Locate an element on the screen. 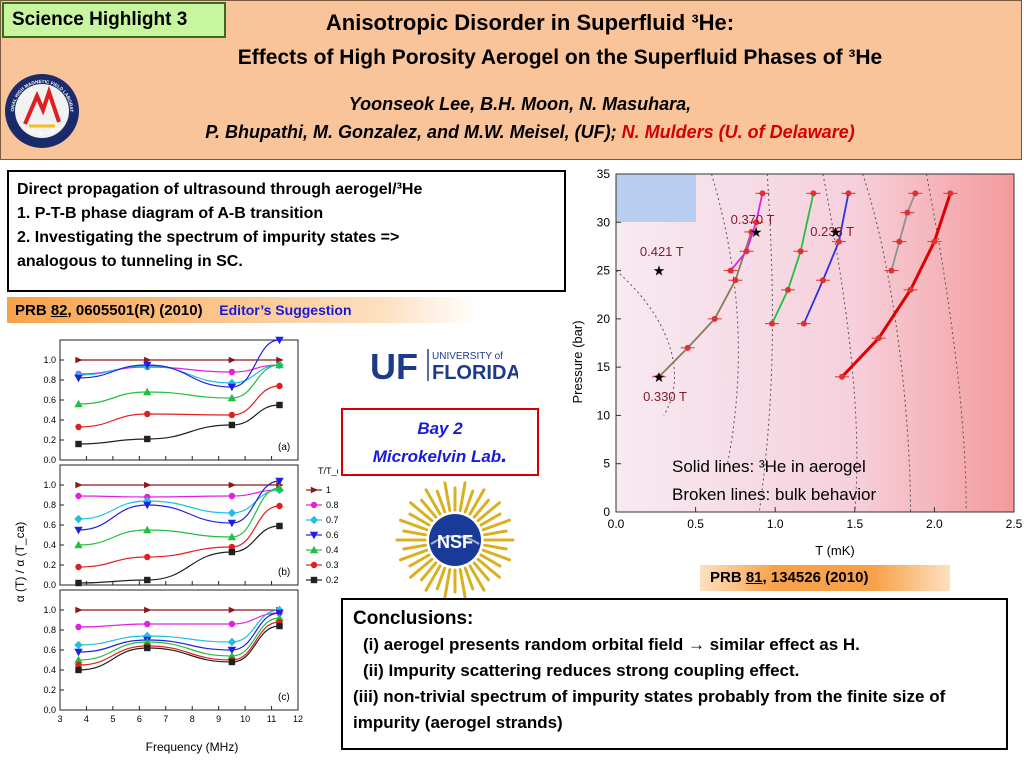 The width and height of the screenshot is (1024, 768). y-tick-label: 15 is located at coordinates (604, 367).